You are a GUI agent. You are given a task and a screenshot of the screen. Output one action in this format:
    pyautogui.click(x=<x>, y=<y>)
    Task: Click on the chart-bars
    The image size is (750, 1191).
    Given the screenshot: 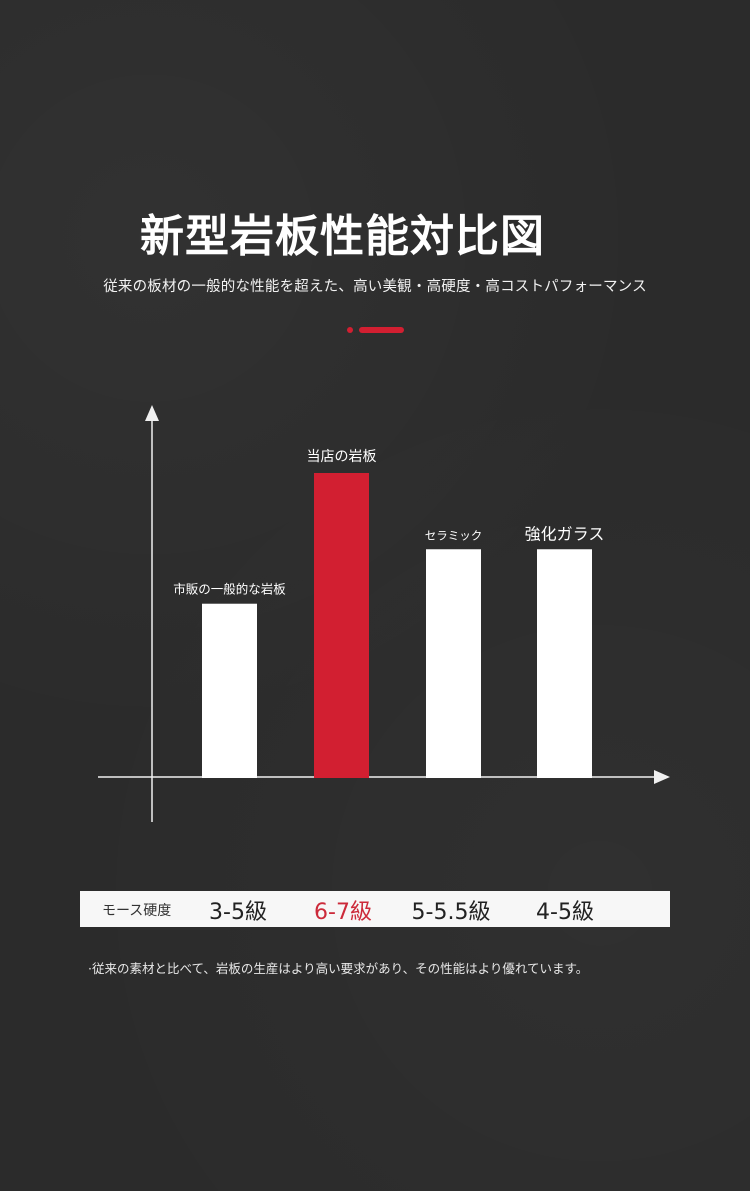 What is the action you would take?
    pyautogui.click(x=397, y=625)
    